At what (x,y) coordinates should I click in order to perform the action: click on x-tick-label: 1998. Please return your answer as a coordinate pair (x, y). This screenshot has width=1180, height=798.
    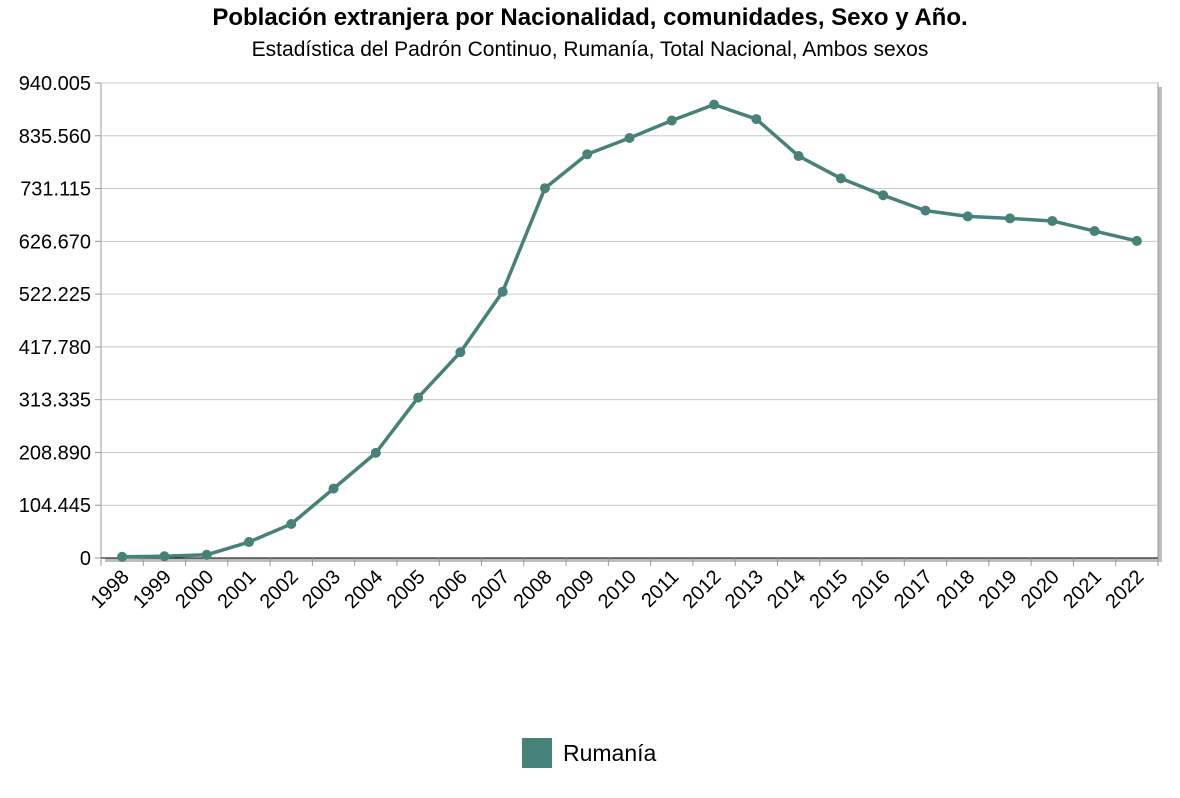
    Looking at the image, I should click on (110, 589).